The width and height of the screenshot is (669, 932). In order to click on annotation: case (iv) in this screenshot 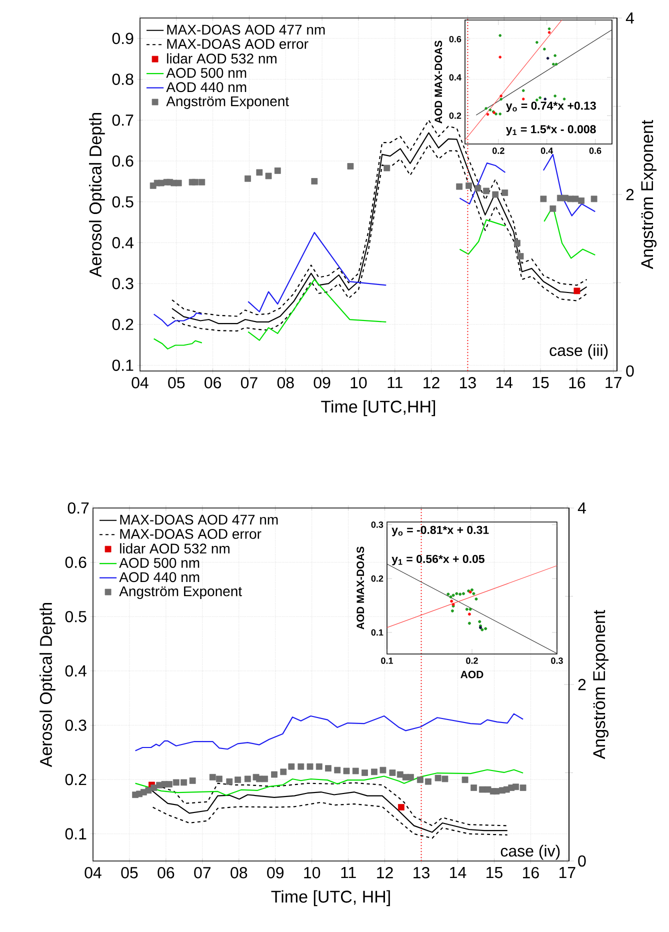, I will do `click(530, 852)`.